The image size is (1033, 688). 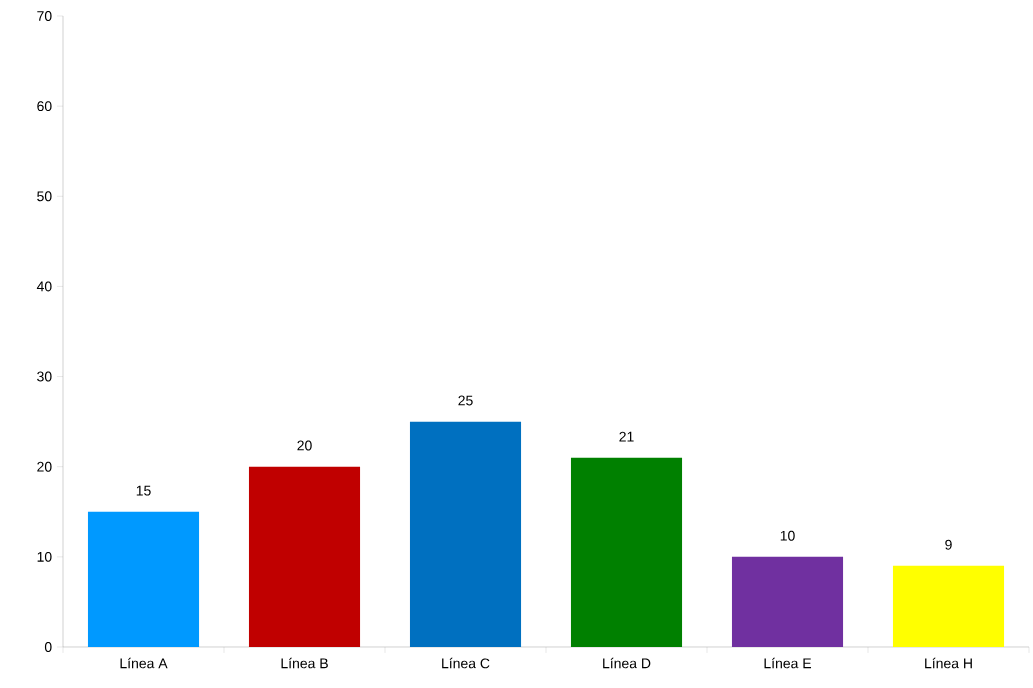 I want to click on y-tick-label: 10, so click(x=44, y=556).